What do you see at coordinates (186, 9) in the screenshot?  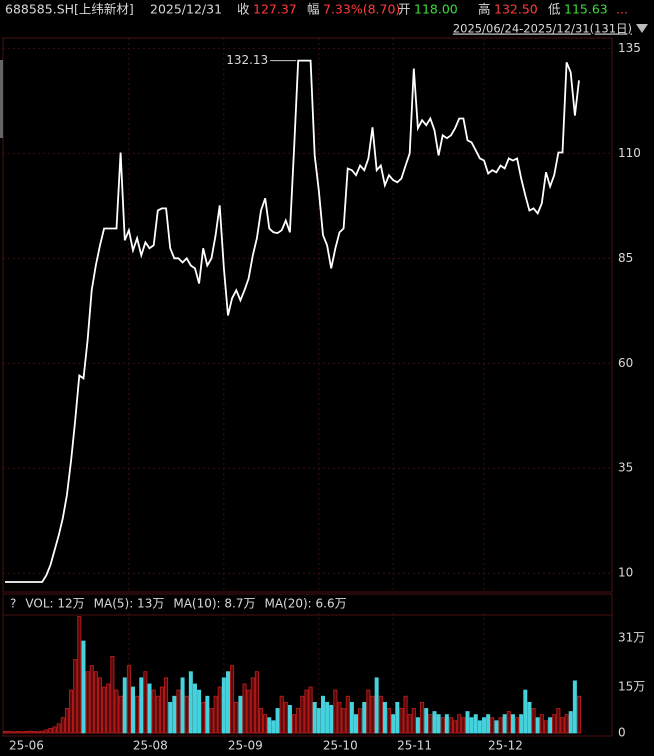 I see `date: 2025/12/31` at bounding box center [186, 9].